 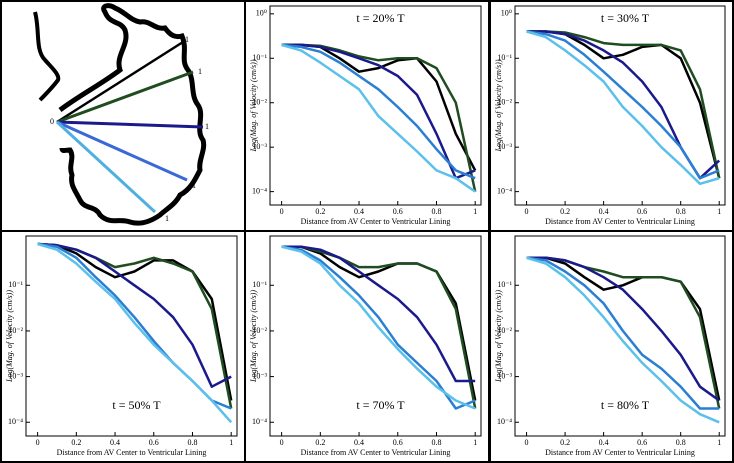 What do you see at coordinates (47, 56) in the screenshot?
I see `valve-leaflet` at bounding box center [47, 56].